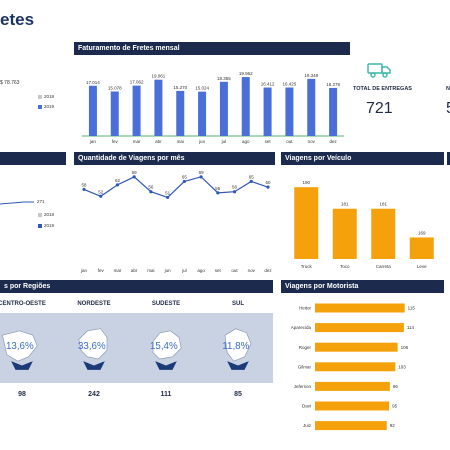 The width and height of the screenshot is (450, 450). Describe the element at coordinates (333, 141) in the screenshot. I see `faturamento-tick-label: dez` at that location.